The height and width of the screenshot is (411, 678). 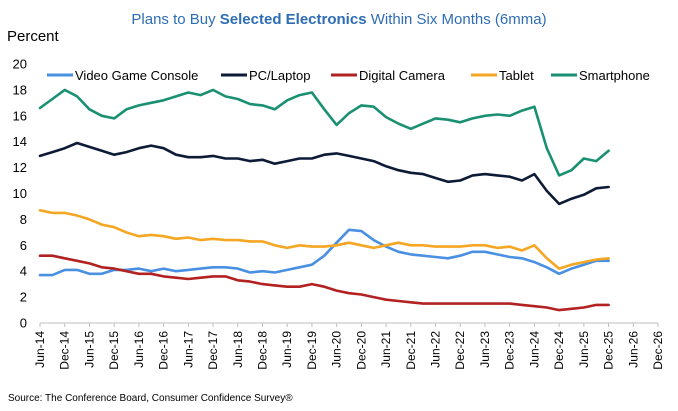 What do you see at coordinates (20, 64) in the screenshot?
I see `y-tick-label: 20` at bounding box center [20, 64].